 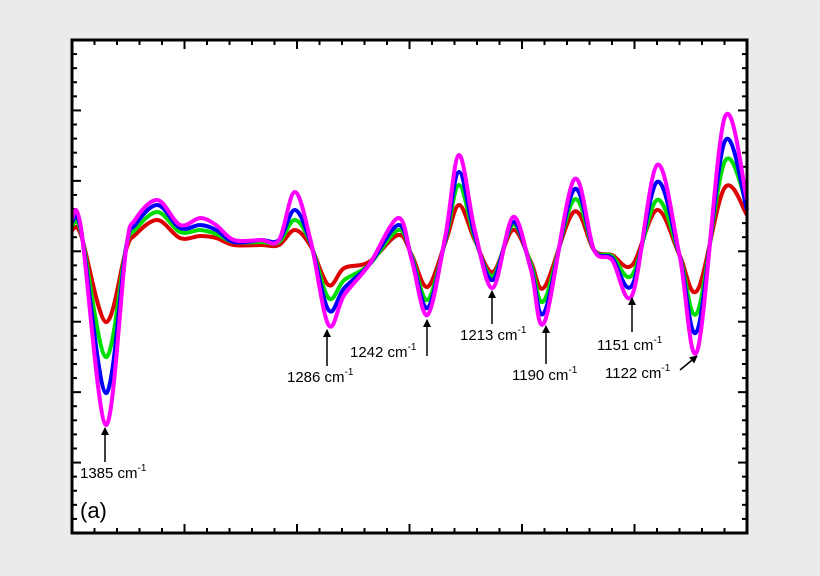 What do you see at coordinates (688, 363) in the screenshot?
I see `annotation-arrow` at bounding box center [688, 363].